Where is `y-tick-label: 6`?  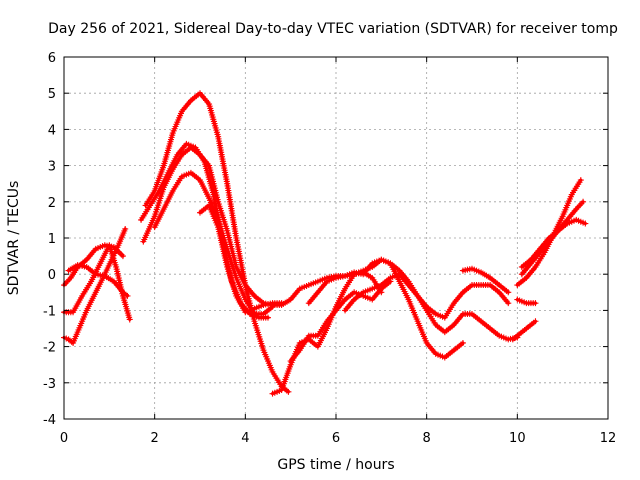 y-tick-label: 6 is located at coordinates (52, 58).